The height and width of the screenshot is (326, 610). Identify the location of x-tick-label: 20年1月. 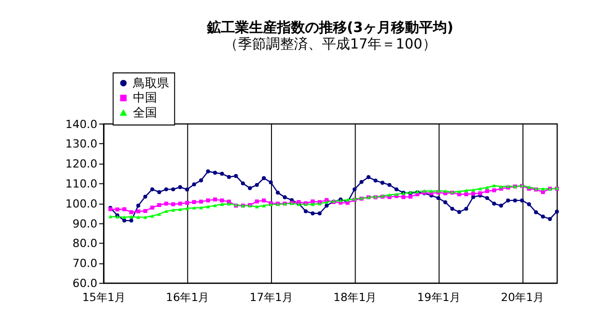
(522, 297).